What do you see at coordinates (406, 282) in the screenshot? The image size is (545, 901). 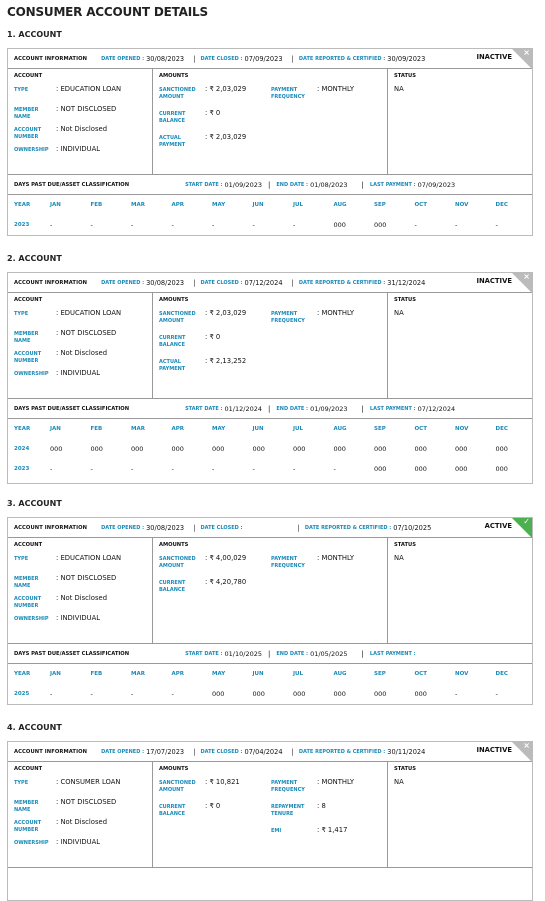 I see `date-reported-value: 31/12/2024` at bounding box center [406, 282].